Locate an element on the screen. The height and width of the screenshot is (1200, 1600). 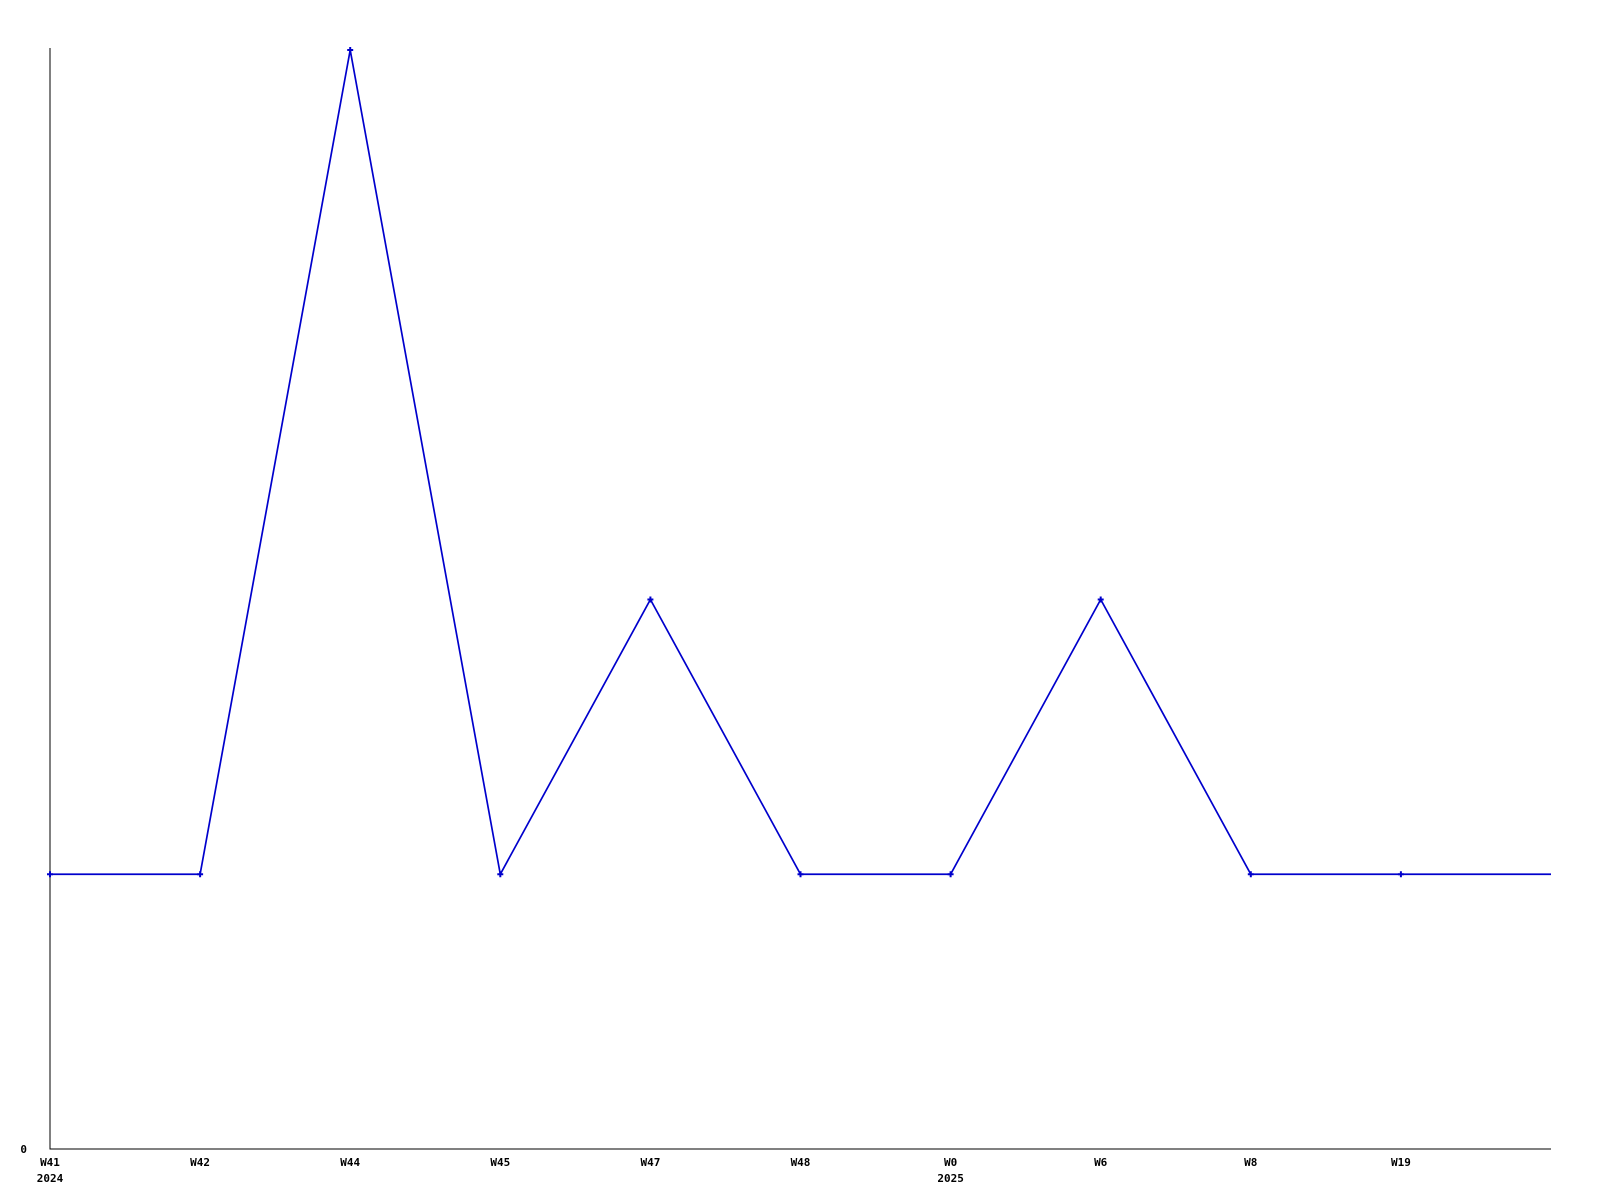
x-tick-label: W0 is located at coordinates (950, 1162).